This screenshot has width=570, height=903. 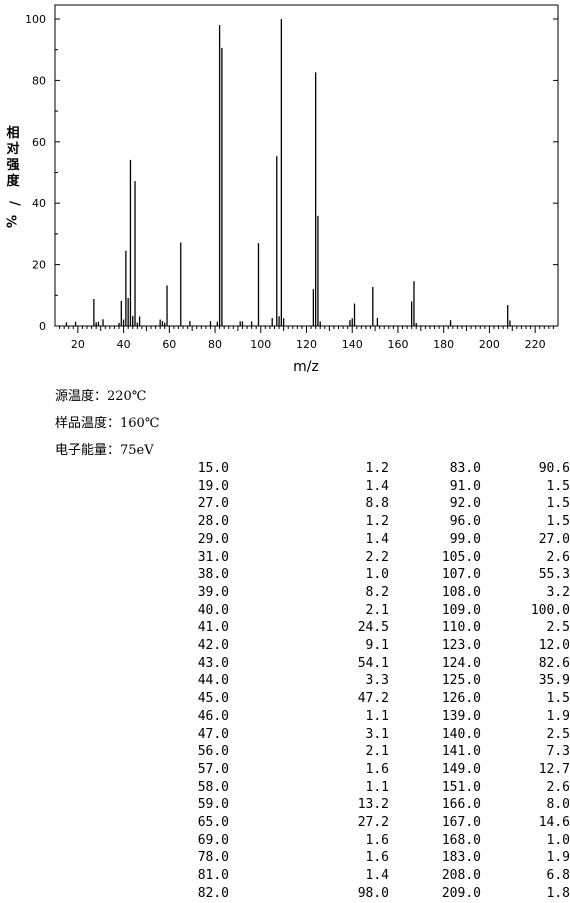 I want to click on x-tick-label: 120, so click(x=306, y=344).